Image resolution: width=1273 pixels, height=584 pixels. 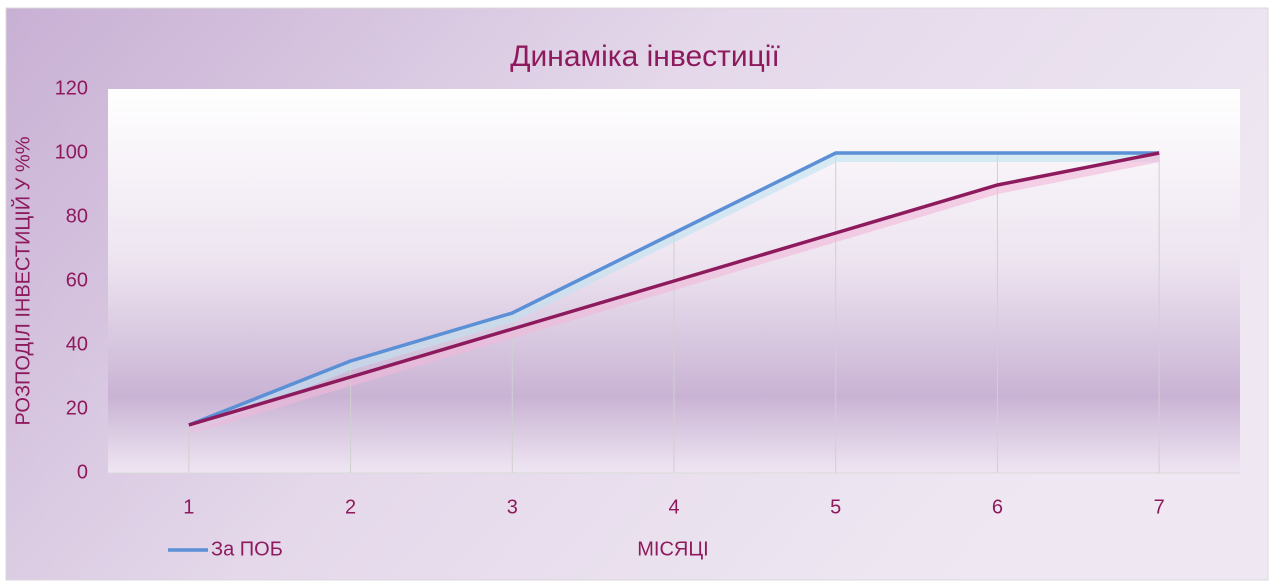 I want to click on y-tick-label: 0, so click(x=82, y=472).